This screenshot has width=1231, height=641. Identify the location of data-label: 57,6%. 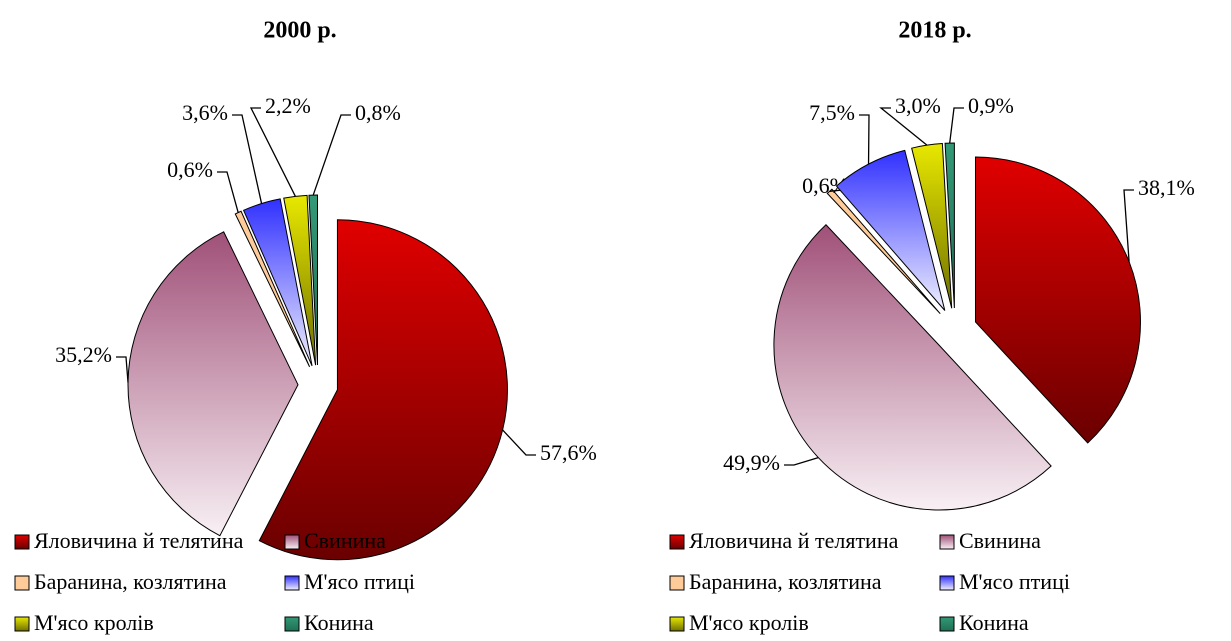
(568, 452).